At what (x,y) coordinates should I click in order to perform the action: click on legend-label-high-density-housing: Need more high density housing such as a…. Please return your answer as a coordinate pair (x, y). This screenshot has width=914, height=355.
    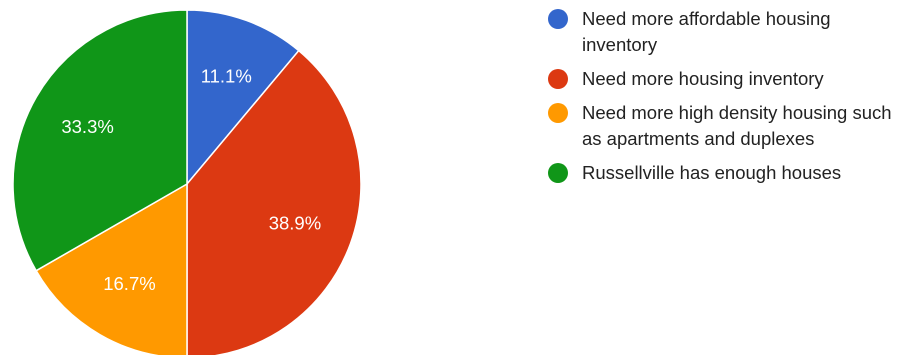
    Looking at the image, I should click on (737, 125).